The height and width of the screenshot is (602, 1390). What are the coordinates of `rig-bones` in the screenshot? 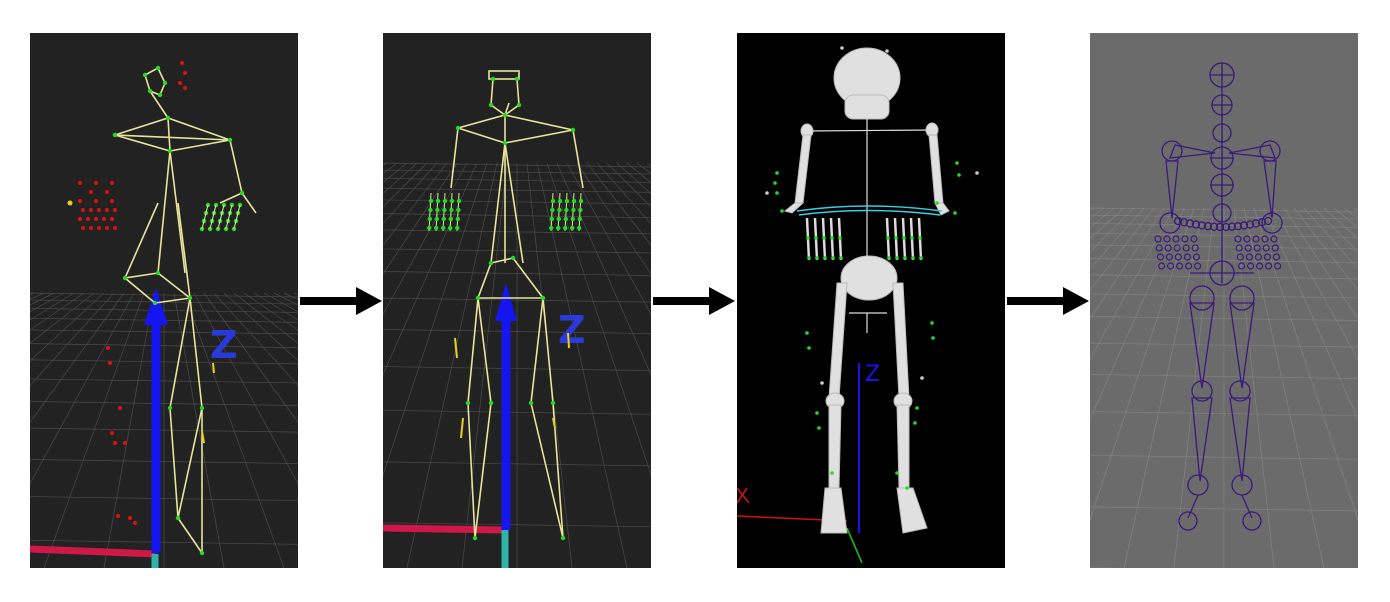 It's located at (1221, 296).